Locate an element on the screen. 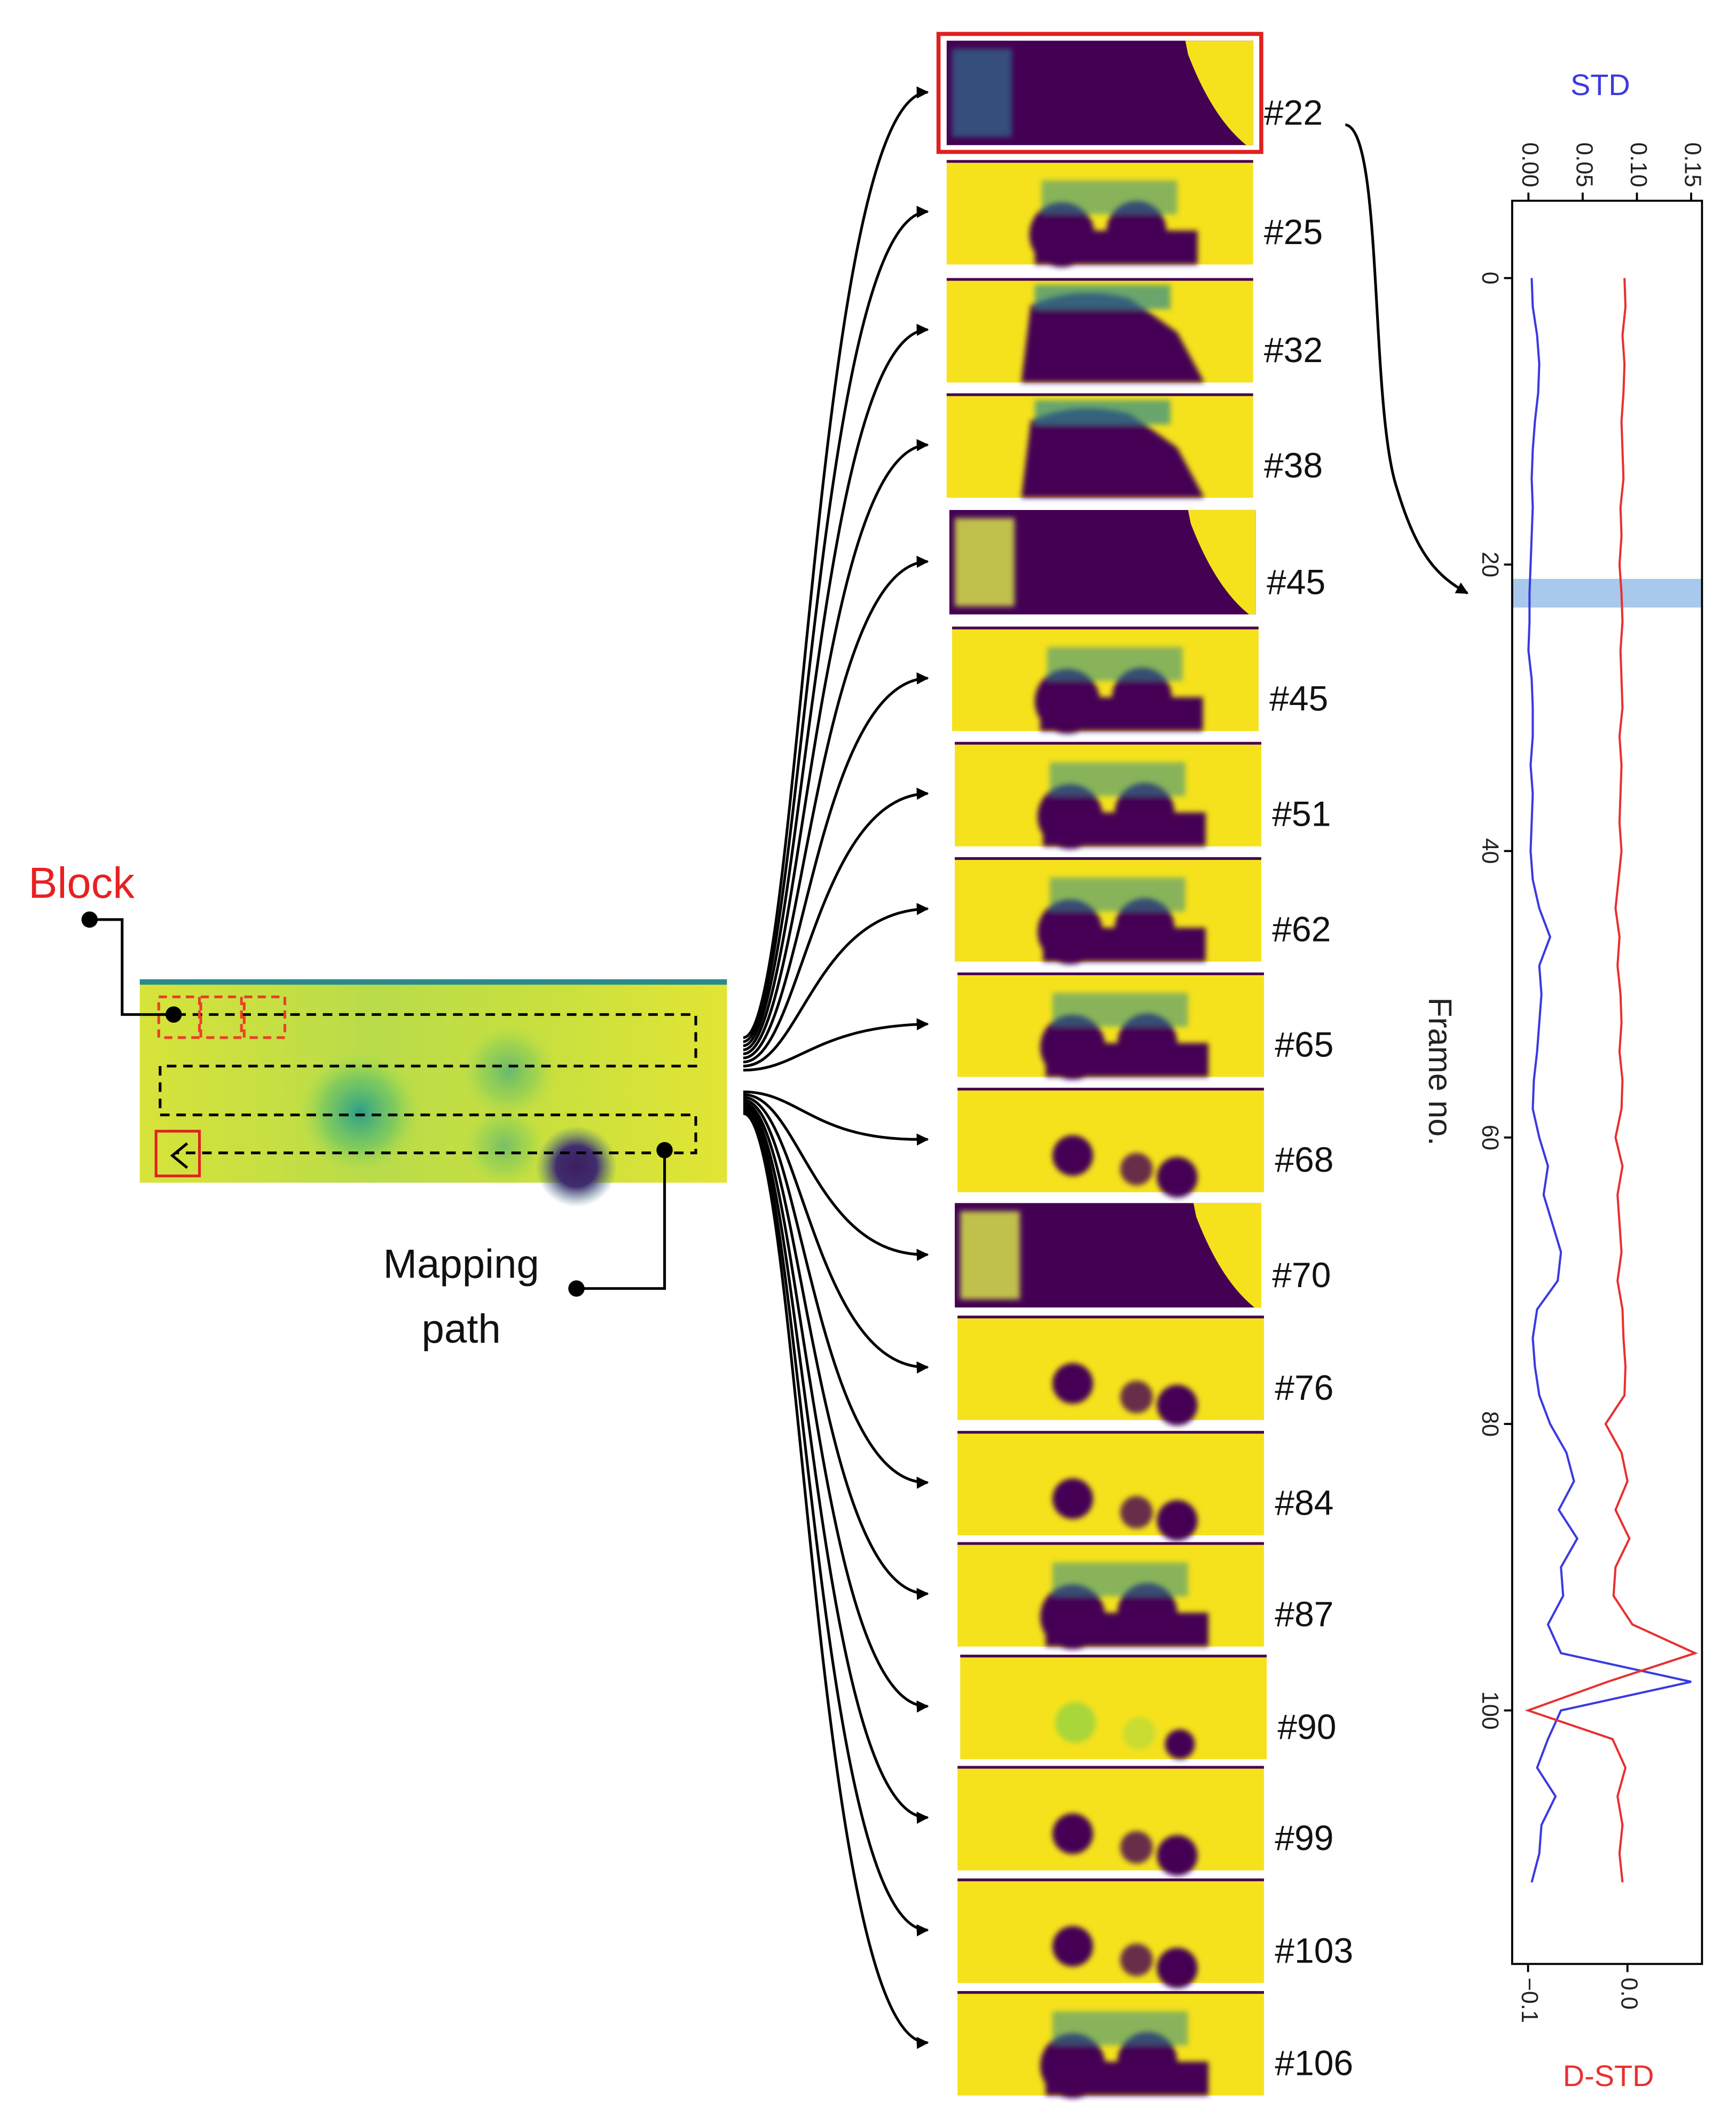 This screenshot has height=2124, width=1736. frame-label: #84 is located at coordinates (1304, 1503).